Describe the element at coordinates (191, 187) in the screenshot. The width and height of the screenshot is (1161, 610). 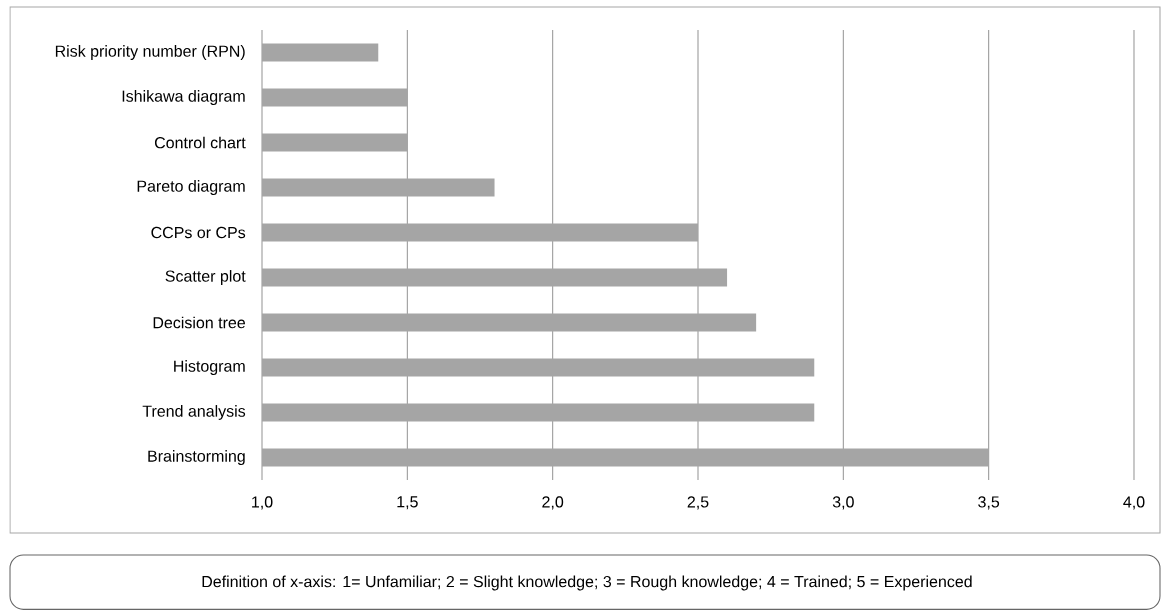
I see `y-tick-label: Pareto diagram` at that location.